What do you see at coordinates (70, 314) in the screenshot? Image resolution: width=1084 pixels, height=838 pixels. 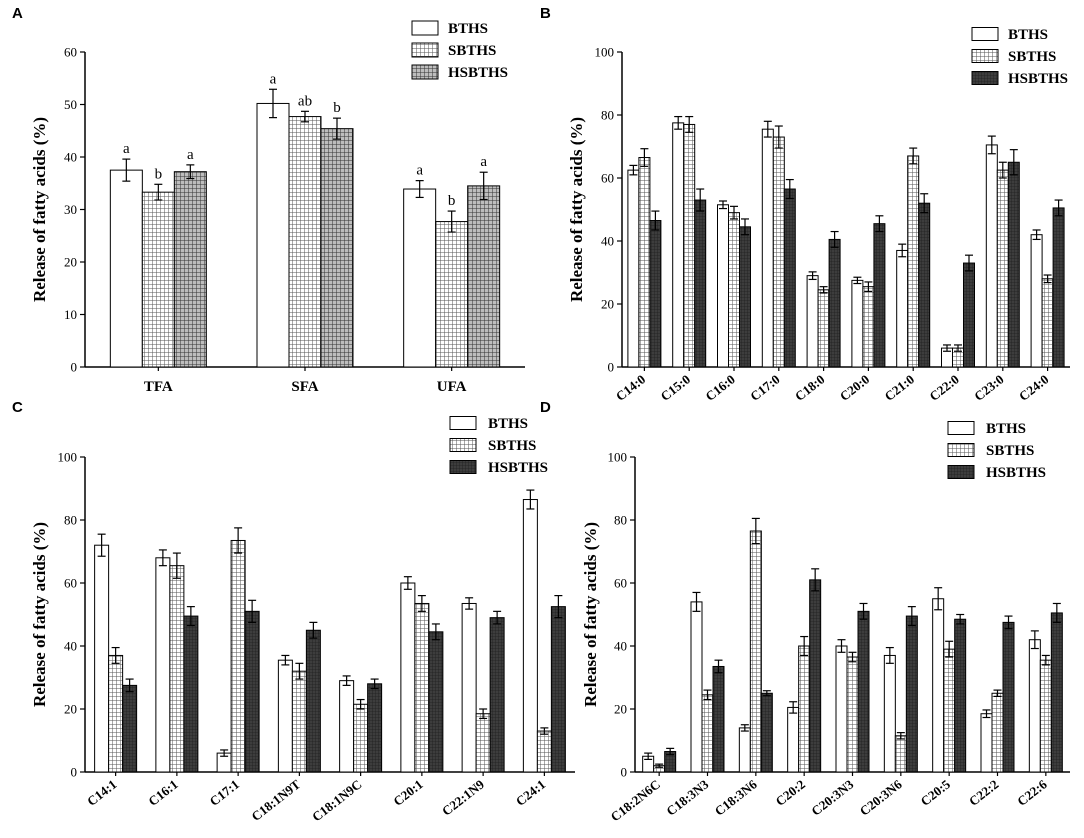 I see `y-tick-label: 10` at bounding box center [70, 314].